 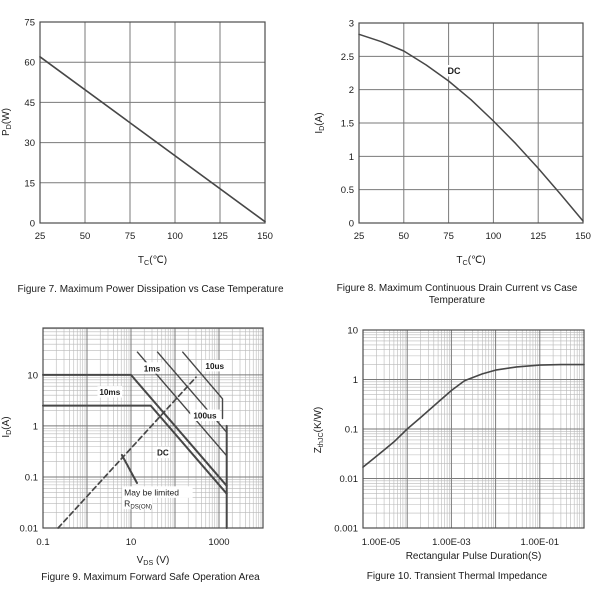 I want to click on annotation-label: RDS(ON), so click(x=138, y=505).